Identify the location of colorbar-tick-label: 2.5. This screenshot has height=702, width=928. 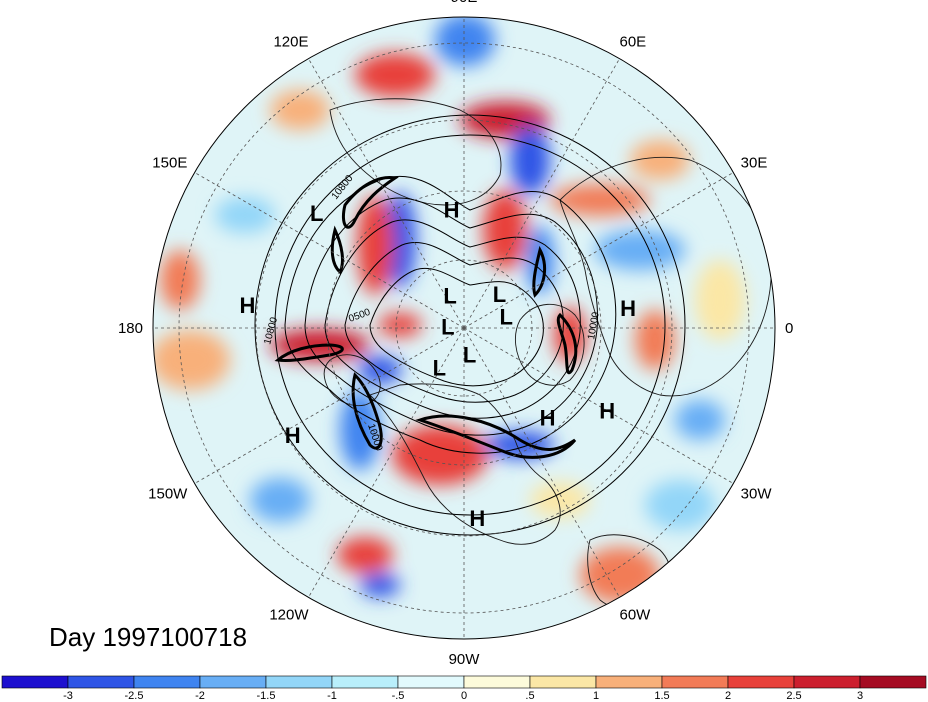
(793, 696).